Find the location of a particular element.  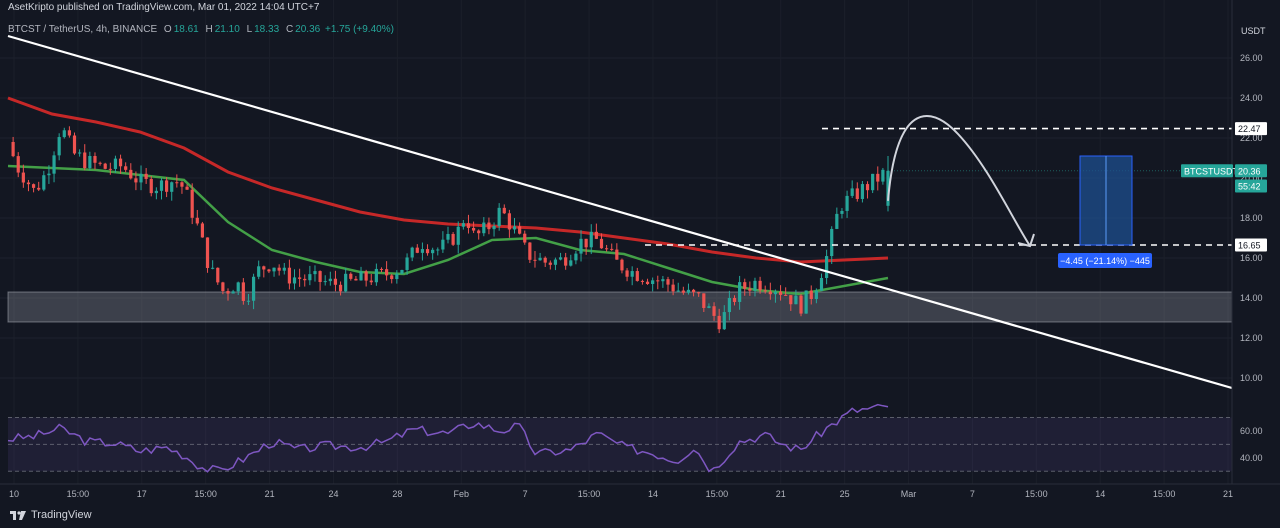

price-label-bg is located at coordinates (1251, 186).